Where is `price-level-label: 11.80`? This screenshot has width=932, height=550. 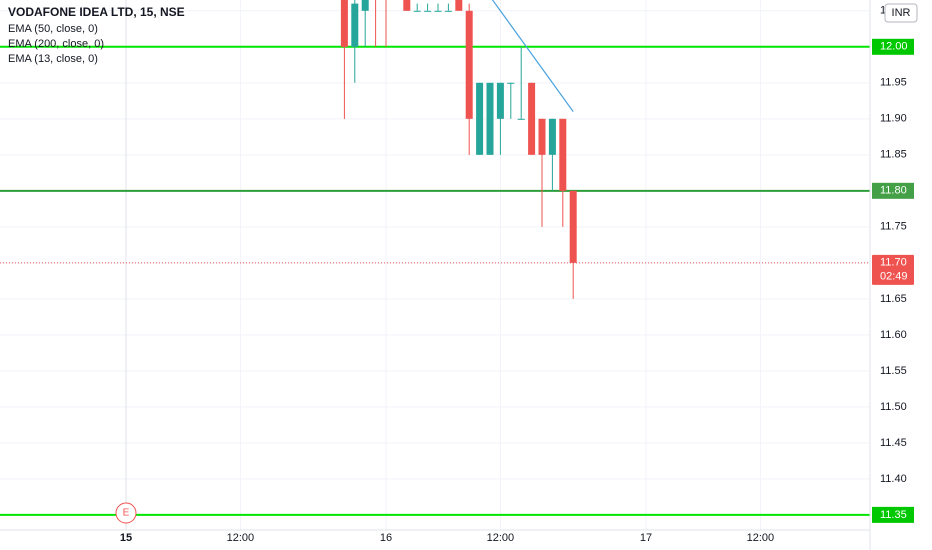
price-level-label: 11.80 is located at coordinates (893, 191).